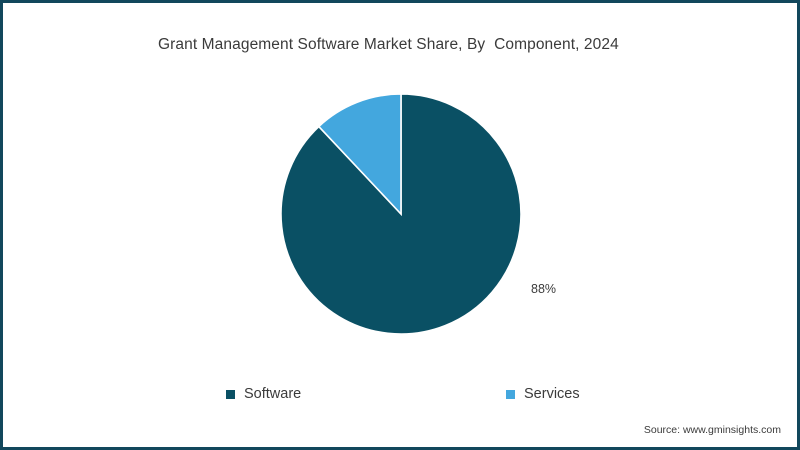 The height and width of the screenshot is (450, 800). I want to click on legend-item-software: Software, so click(263, 394).